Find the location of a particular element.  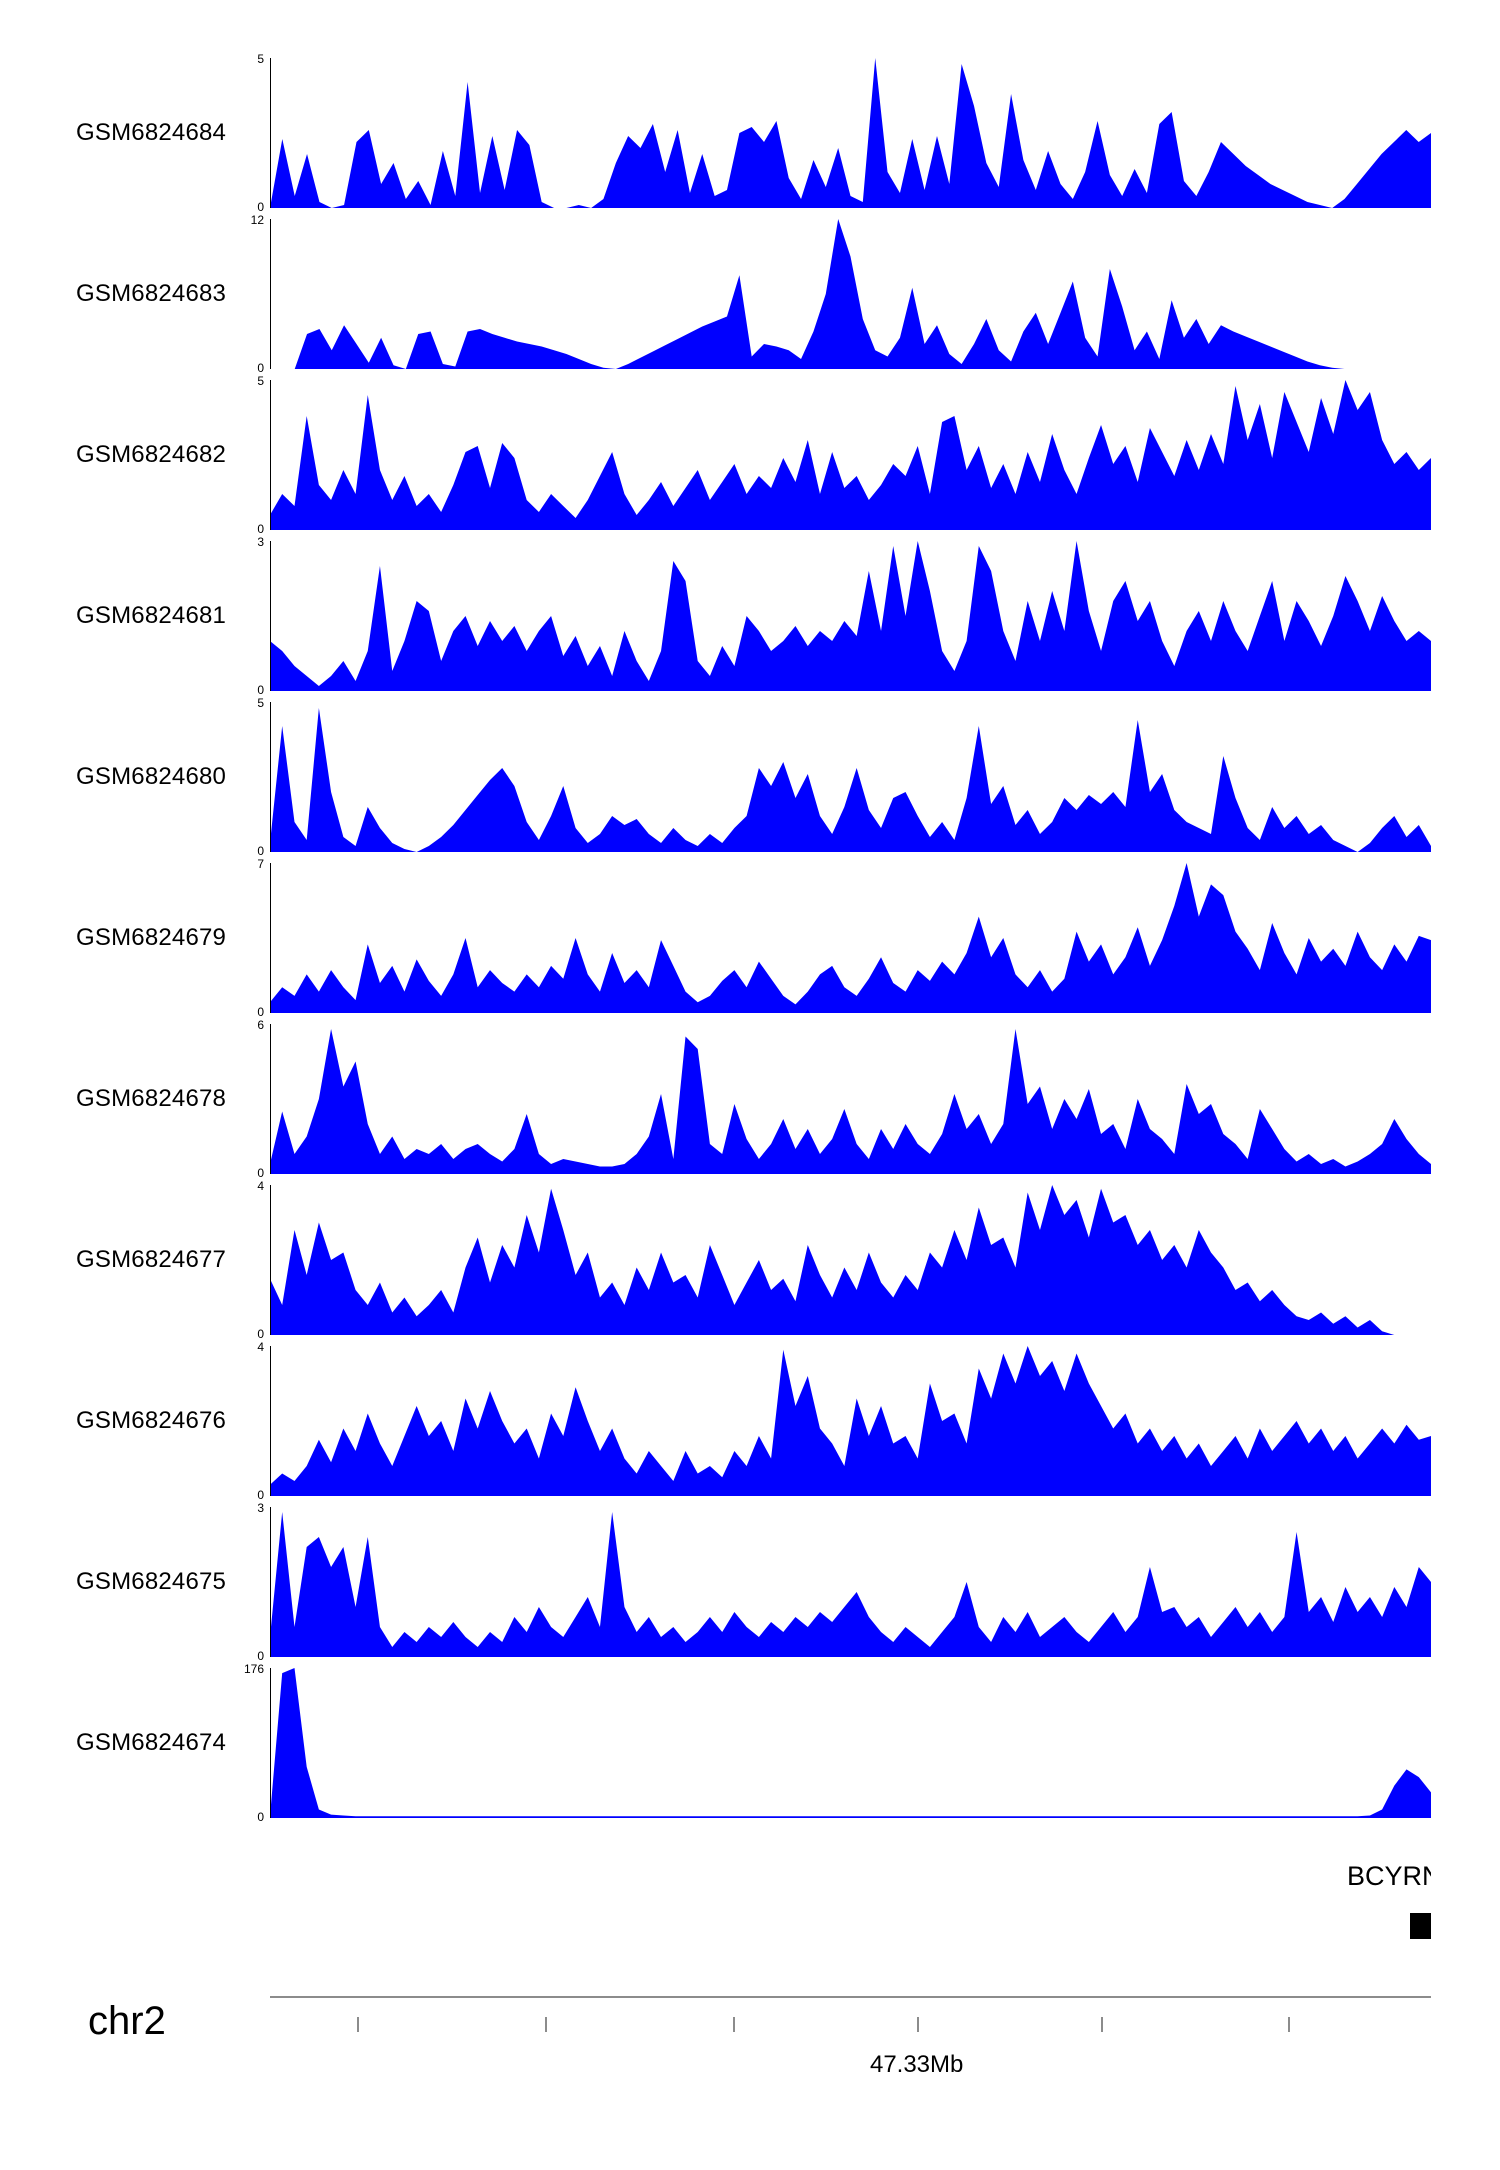

track-label: GSM6824679 is located at coordinates (151, 937).